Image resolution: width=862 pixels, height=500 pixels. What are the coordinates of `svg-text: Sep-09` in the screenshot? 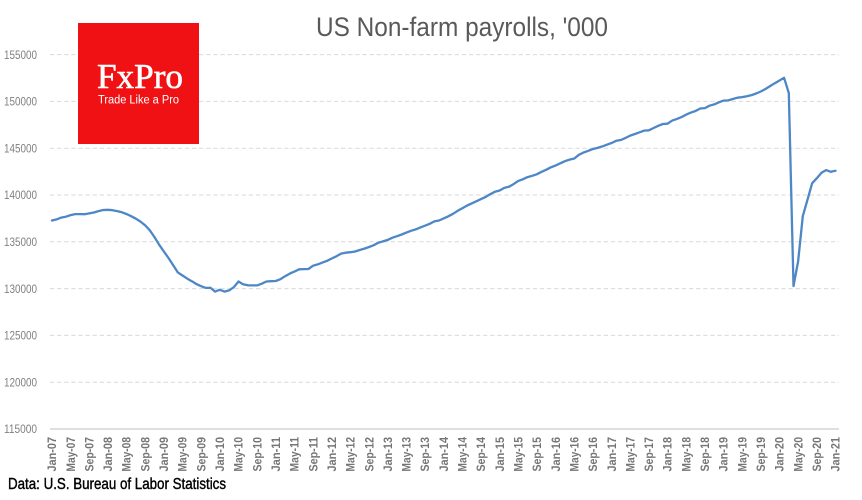 It's located at (202, 454).